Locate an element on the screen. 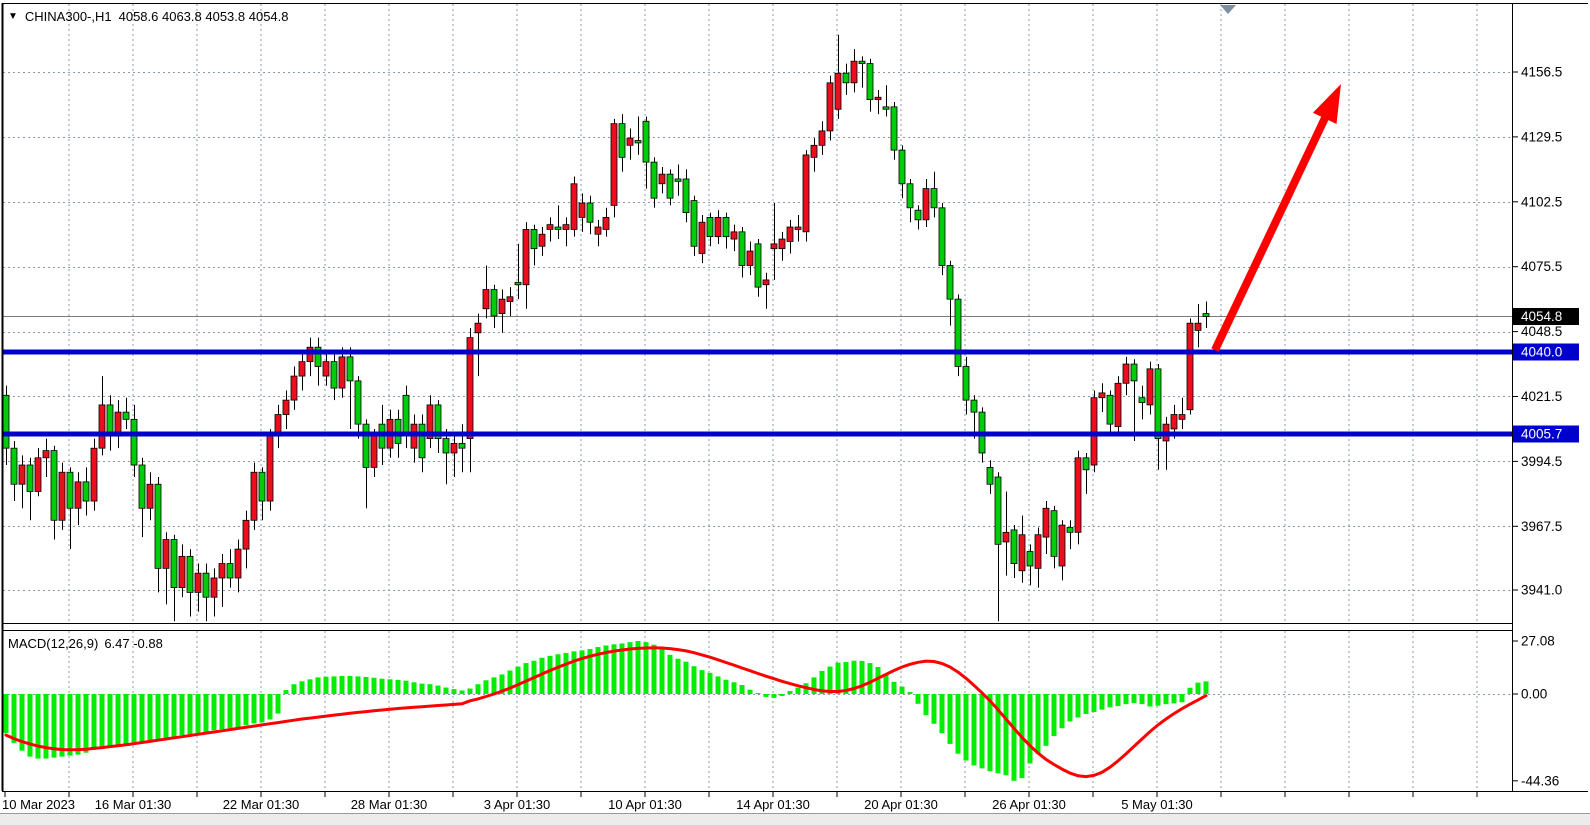  price-axis-label: 3994.5 is located at coordinates (1541, 461).